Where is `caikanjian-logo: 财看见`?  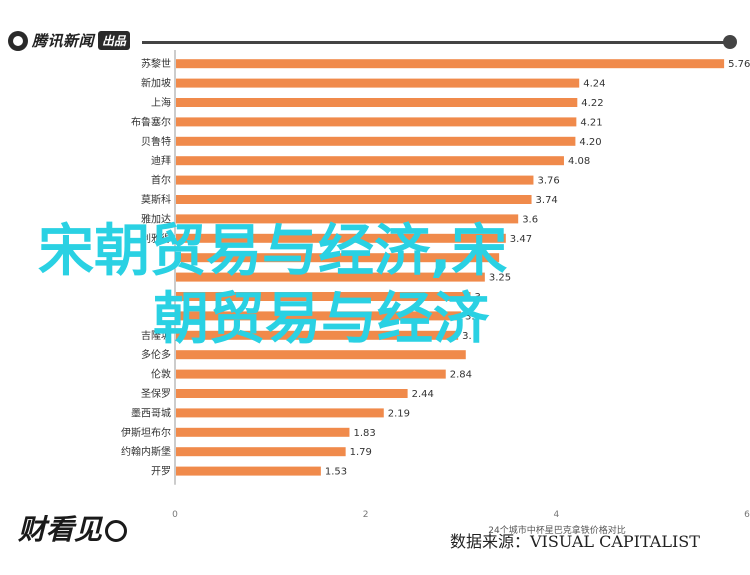
caikanjian-logo: 财看见 is located at coordinates (73, 528).